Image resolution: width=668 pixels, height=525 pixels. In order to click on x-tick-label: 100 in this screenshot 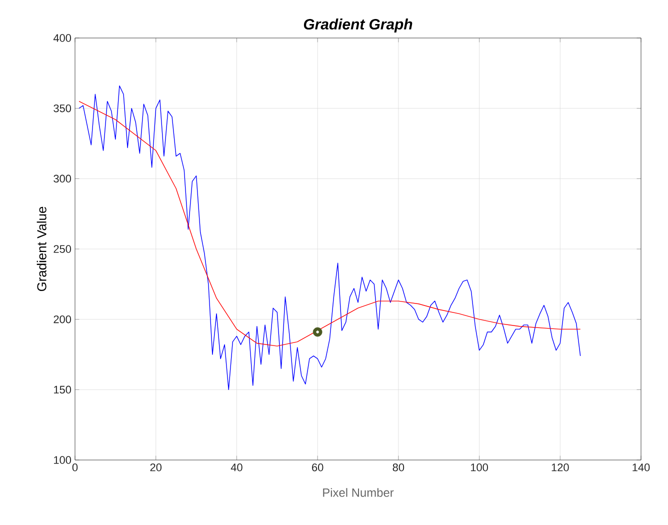, I will do `click(479, 468)`.